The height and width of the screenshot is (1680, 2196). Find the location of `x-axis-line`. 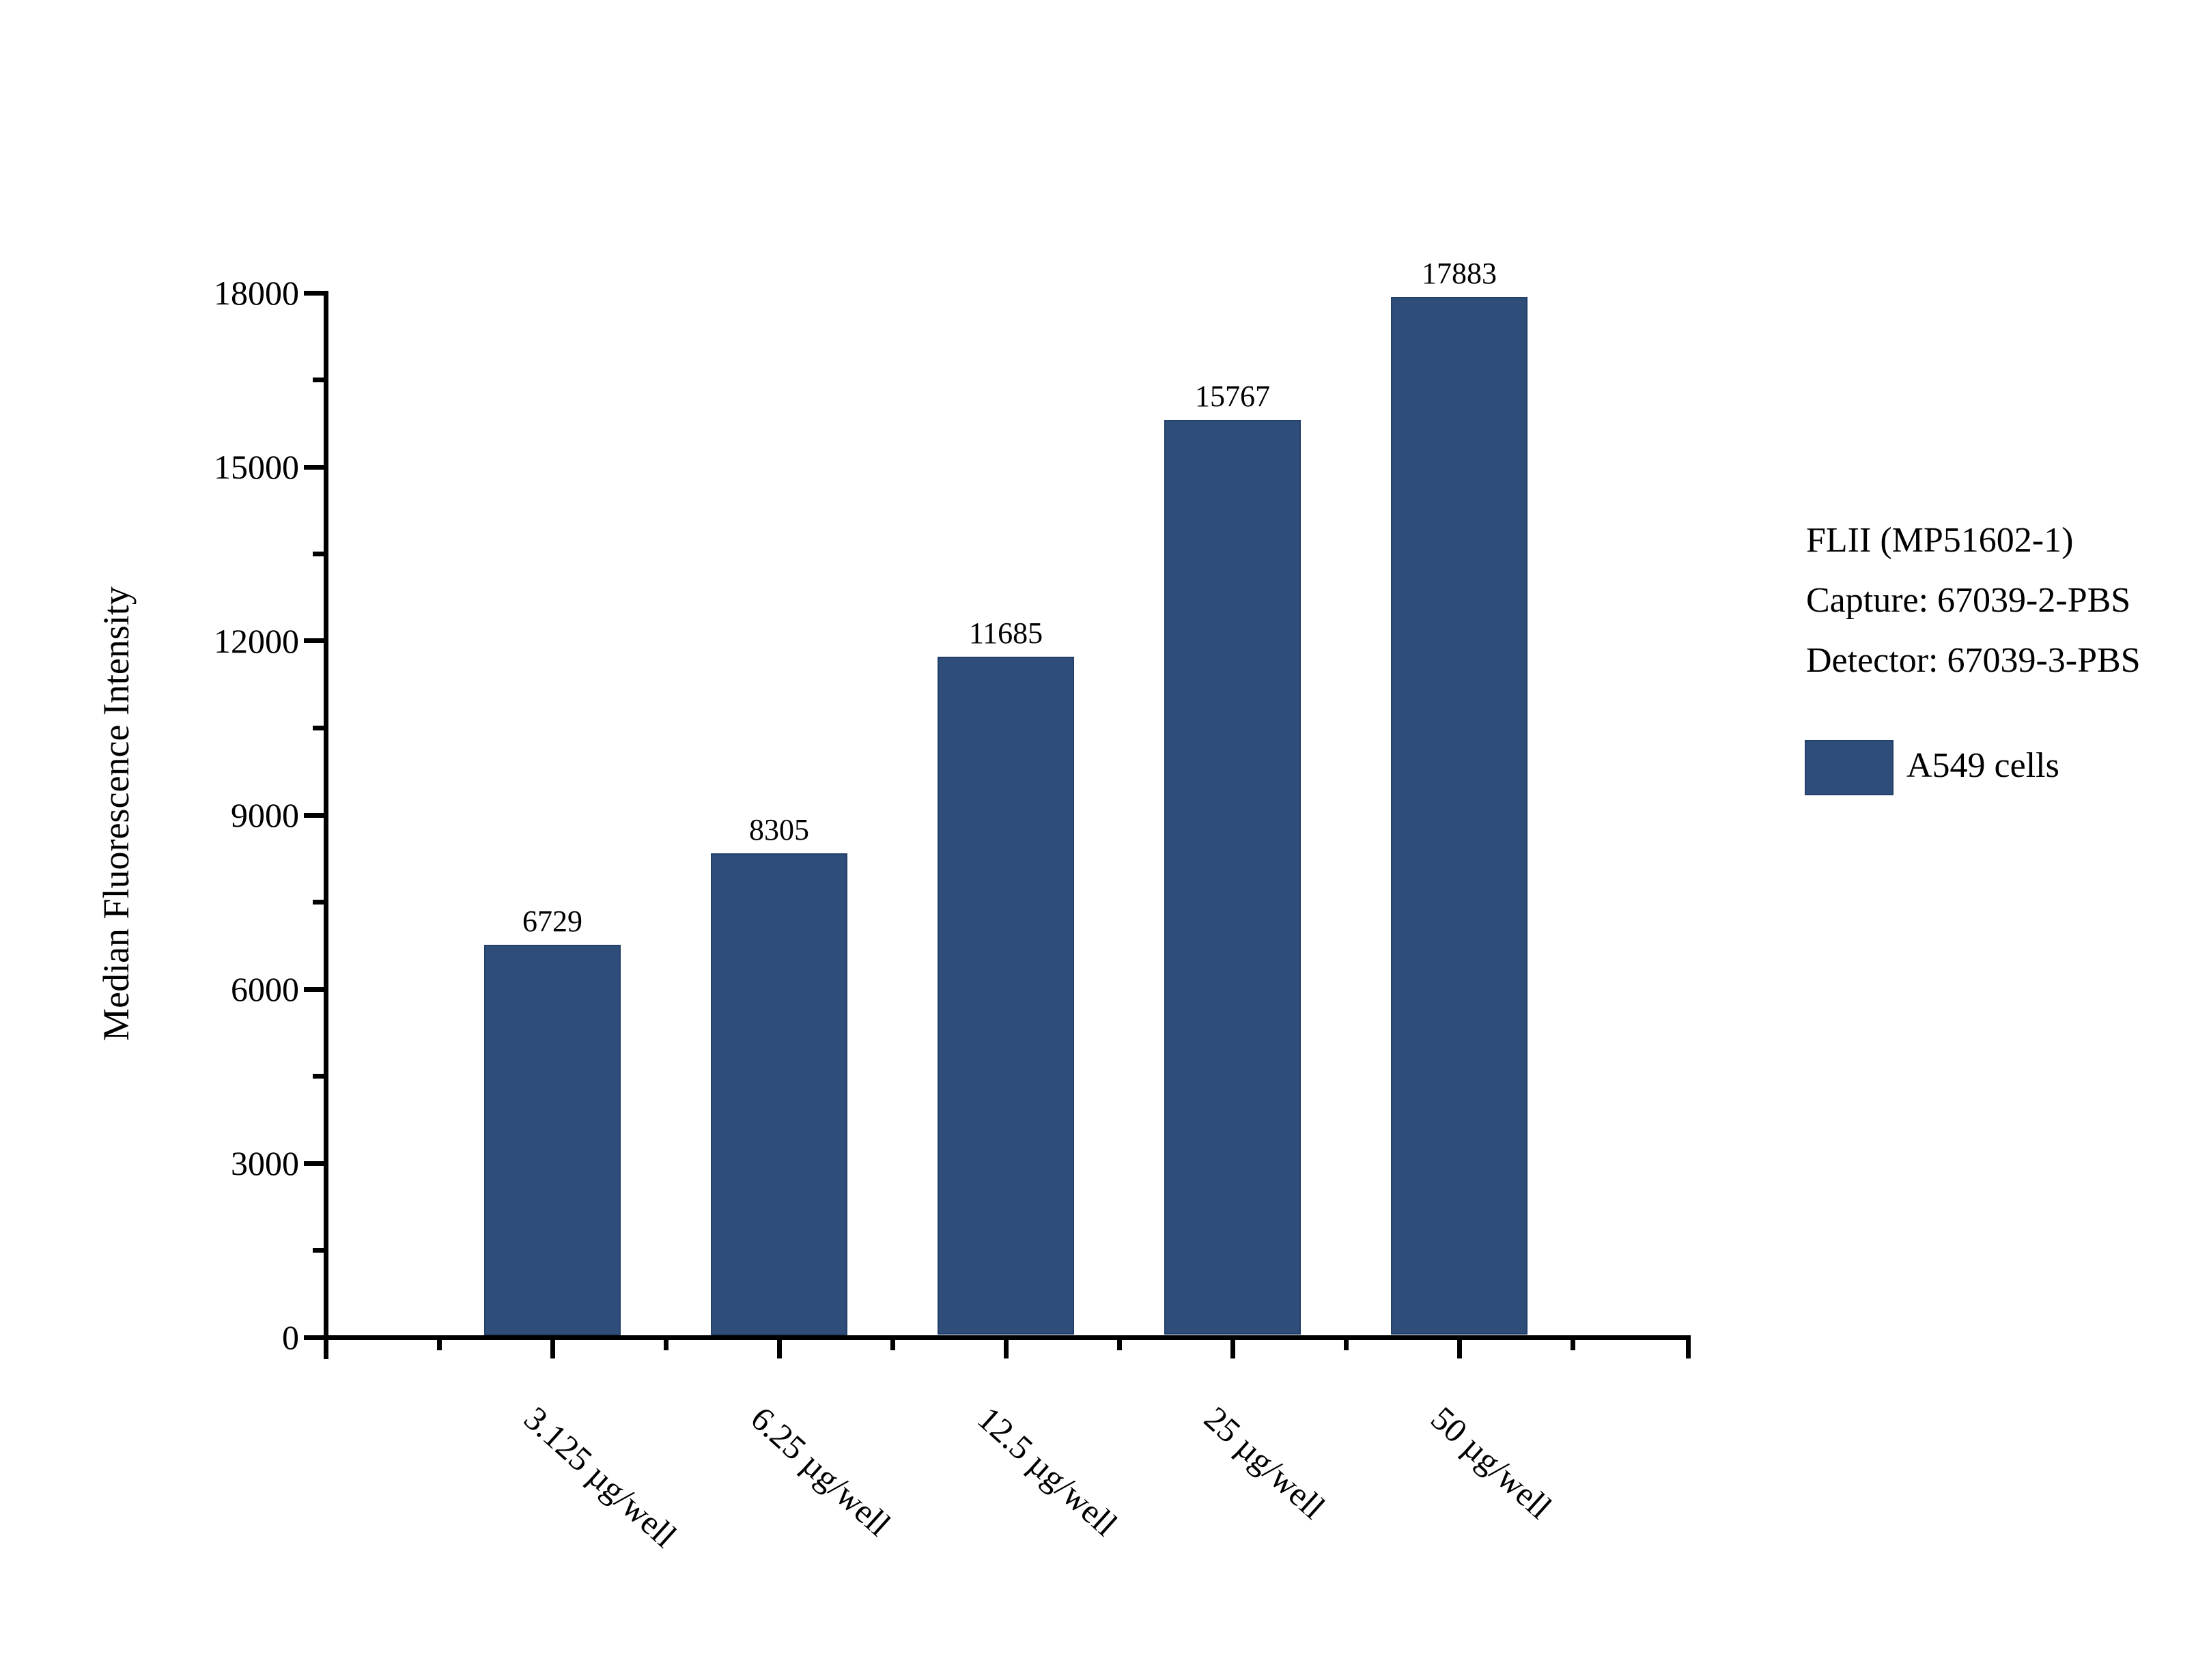

x-axis-line is located at coordinates (1007, 1337).